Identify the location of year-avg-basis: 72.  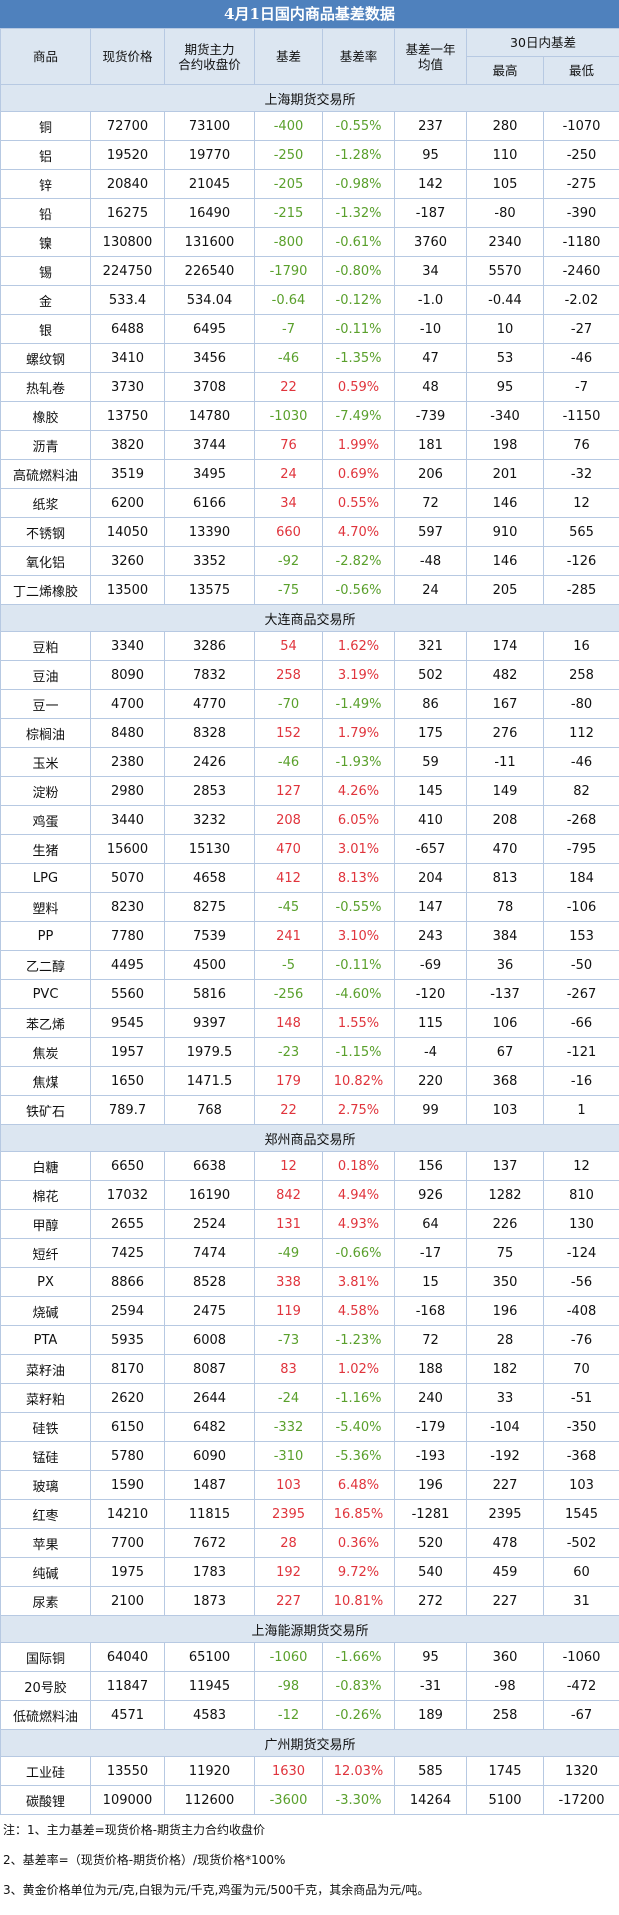
(430, 503).